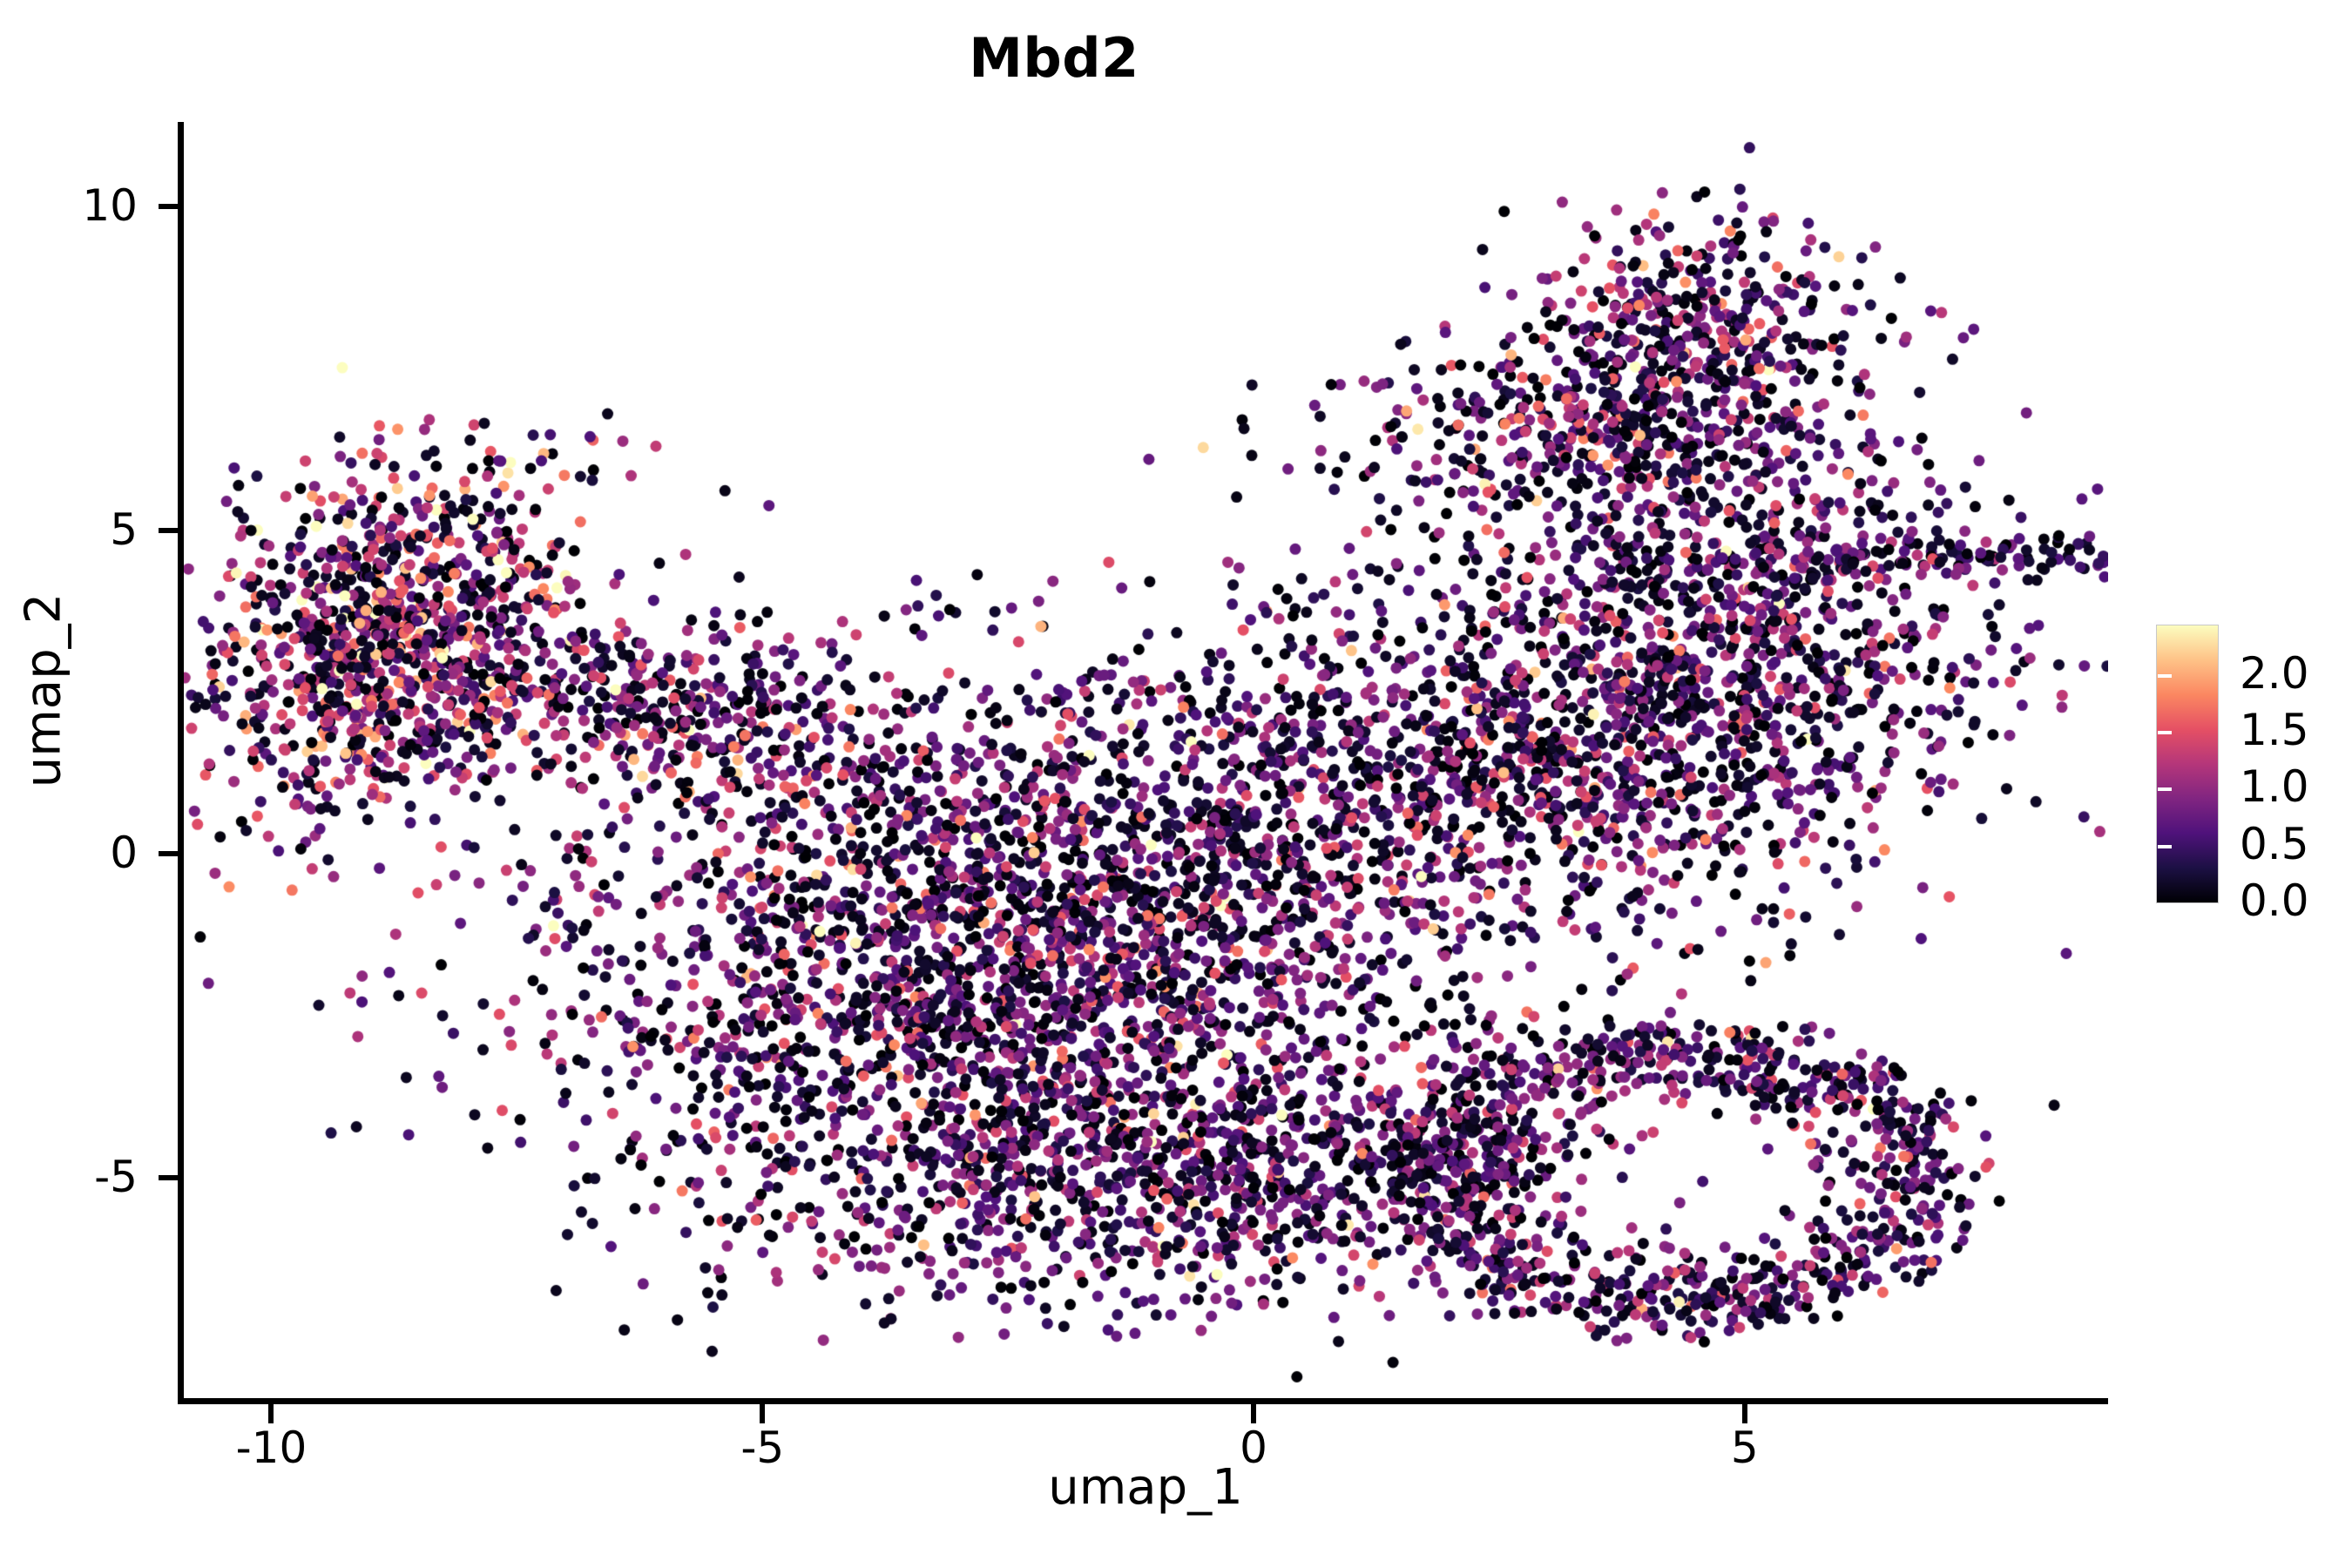 The width and height of the screenshot is (2352, 1568). What do you see at coordinates (2187, 764) in the screenshot?
I see `colorbar-gradient` at bounding box center [2187, 764].